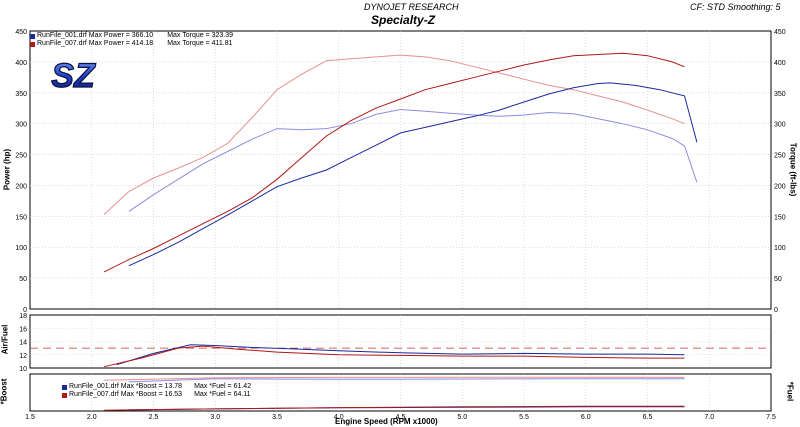 The height and width of the screenshot is (427, 800). I want to click on settings-label: CF: STD Smoothing: 5, so click(735, 7).